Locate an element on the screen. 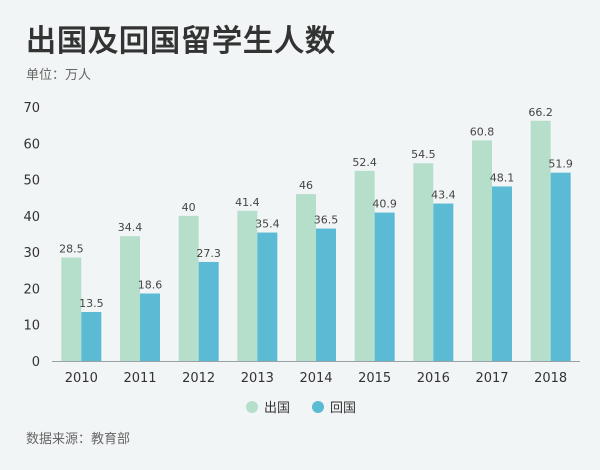 This screenshot has height=470, width=600. data-label: 36.5 is located at coordinates (326, 220).